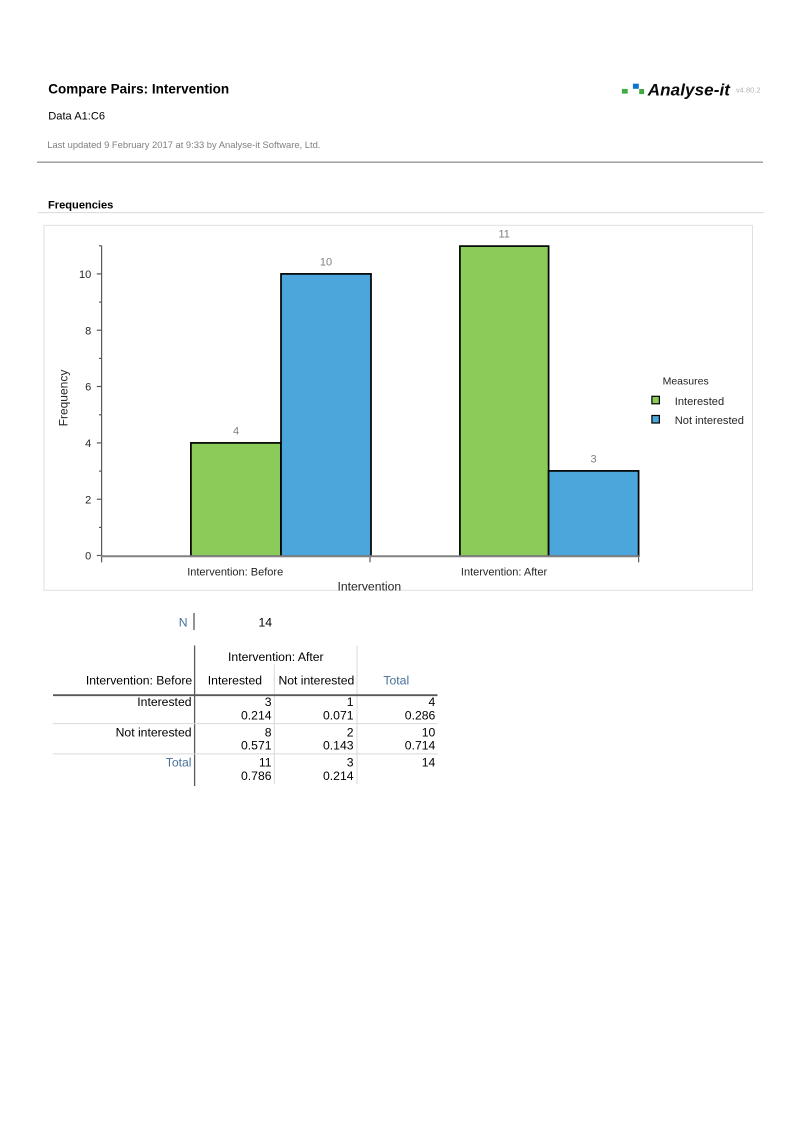 This screenshot has height=1132, width=800. What do you see at coordinates (689, 89) in the screenshot?
I see `svg-text: Analyse-it` at bounding box center [689, 89].